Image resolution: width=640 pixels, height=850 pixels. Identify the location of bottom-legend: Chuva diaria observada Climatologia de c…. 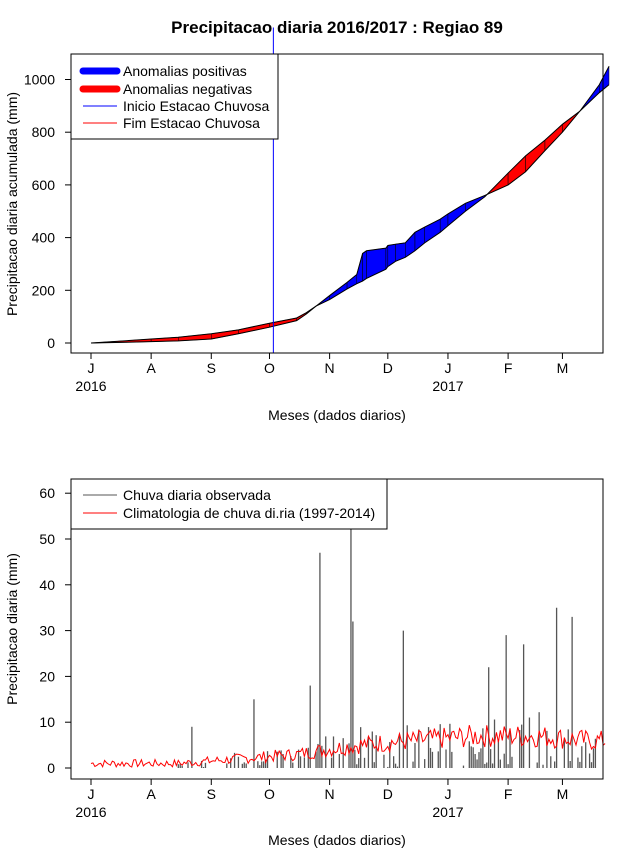
(229, 504).